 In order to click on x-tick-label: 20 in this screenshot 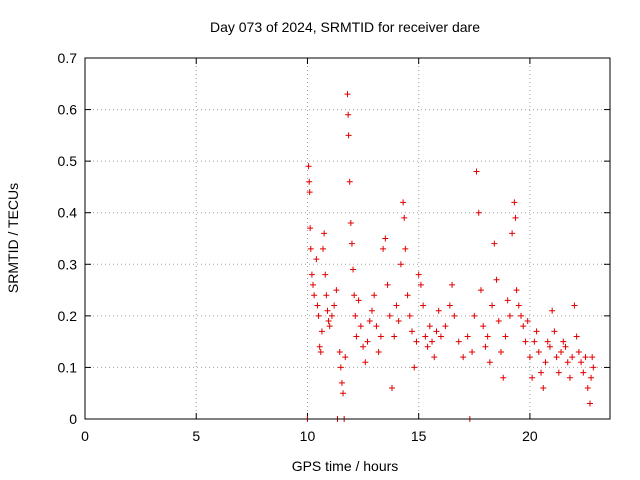, I will do `click(530, 436)`.